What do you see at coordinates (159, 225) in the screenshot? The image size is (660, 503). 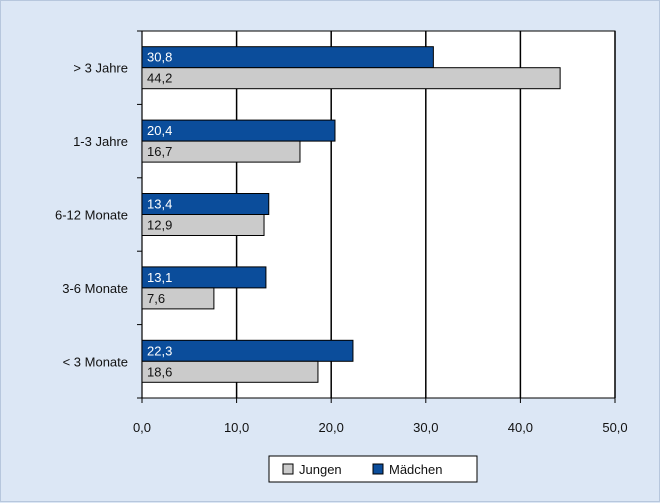 I see `bar-value-label-jungen: 12,9` at bounding box center [159, 225].